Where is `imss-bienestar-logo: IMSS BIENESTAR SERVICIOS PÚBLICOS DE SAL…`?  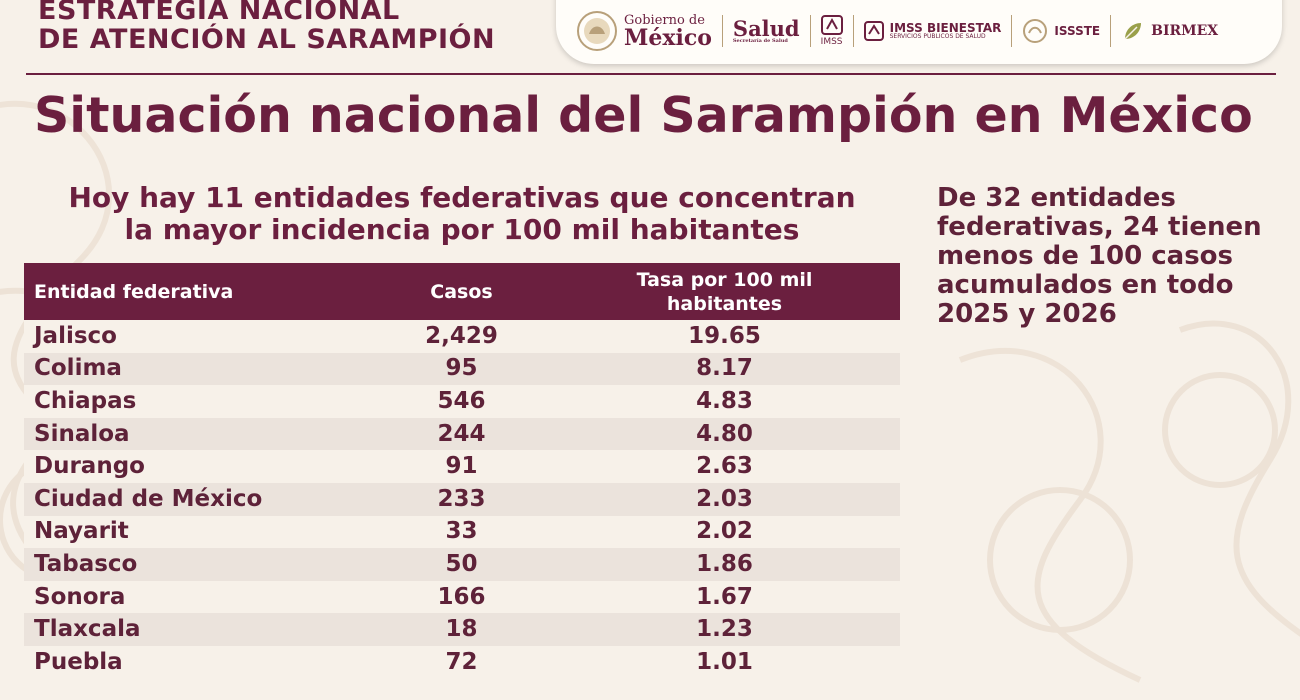
imss-bienestar-logo: IMSS BIENESTAR SERVICIOS PÚBLICOS DE SAL… is located at coordinates (932, 30).